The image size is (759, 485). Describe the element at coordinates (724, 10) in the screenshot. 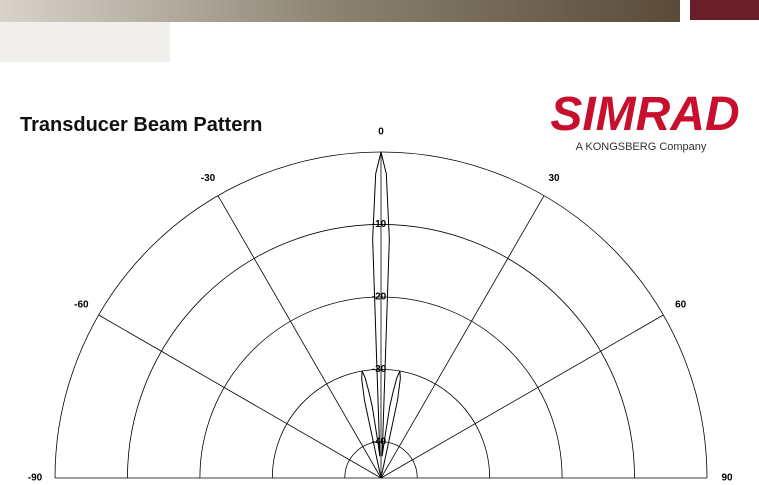

I see `banner-right` at that location.